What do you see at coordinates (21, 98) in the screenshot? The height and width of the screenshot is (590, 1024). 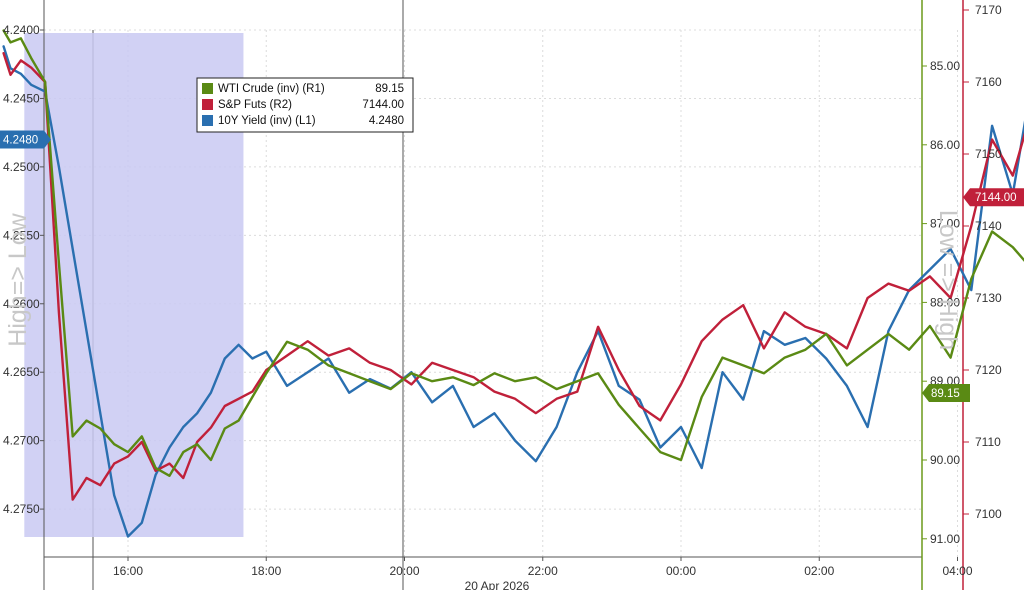 I see `left-tick-label: 4.2450` at bounding box center [21, 98].